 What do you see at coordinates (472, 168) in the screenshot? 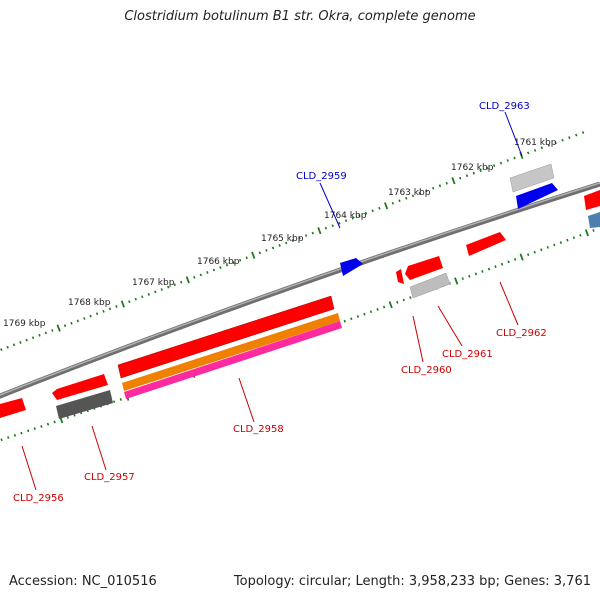
I see `kbp-label-1762: 1762 kbp` at bounding box center [472, 168].